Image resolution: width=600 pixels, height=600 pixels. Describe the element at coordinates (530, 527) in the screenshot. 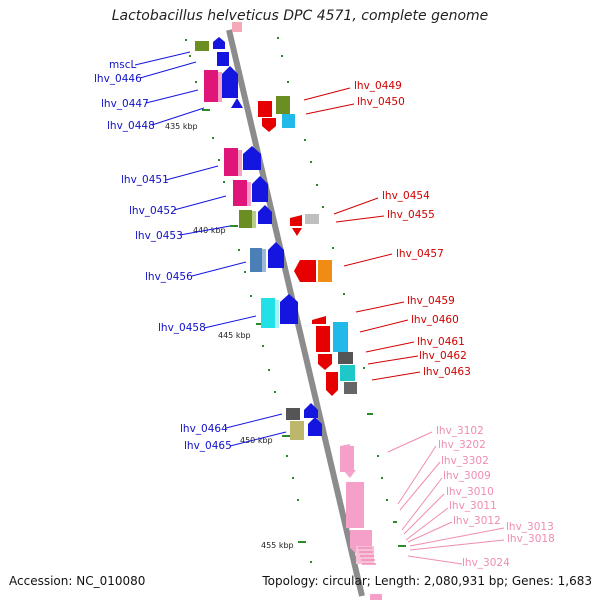

I see `gene-label-lhv_3013: lhv_3013` at that location.